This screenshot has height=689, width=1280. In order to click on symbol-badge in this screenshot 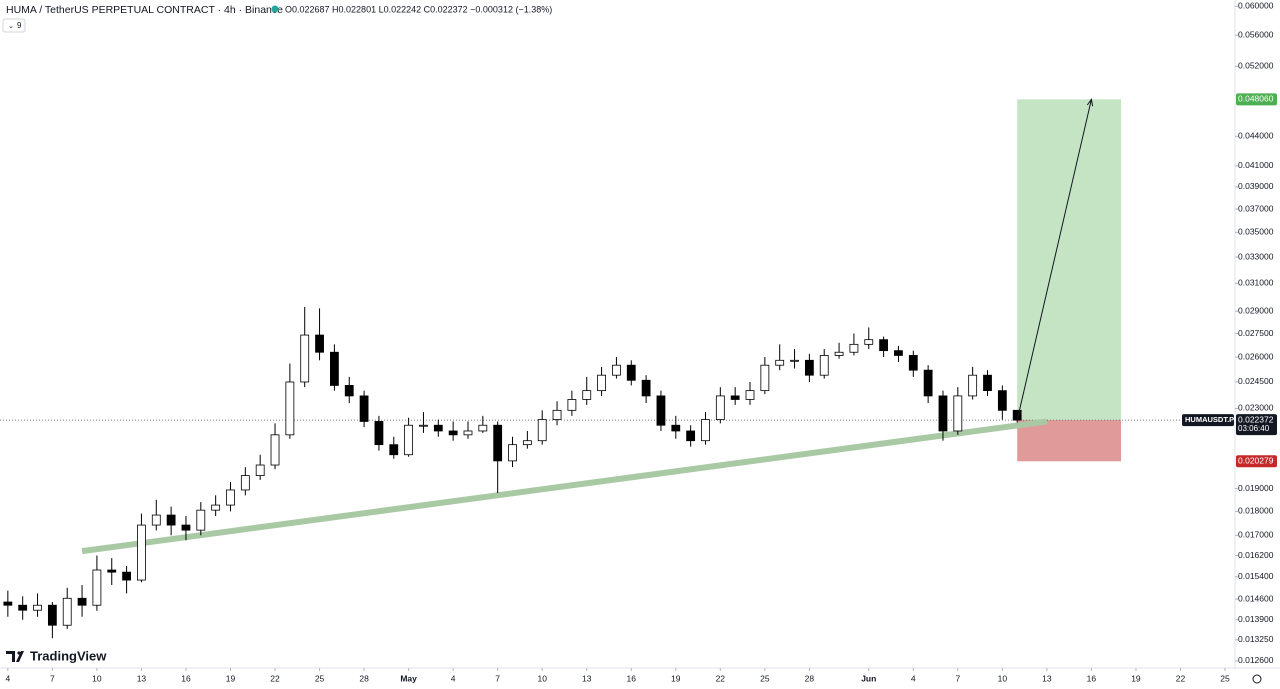, I will do `click(1208, 420)`.